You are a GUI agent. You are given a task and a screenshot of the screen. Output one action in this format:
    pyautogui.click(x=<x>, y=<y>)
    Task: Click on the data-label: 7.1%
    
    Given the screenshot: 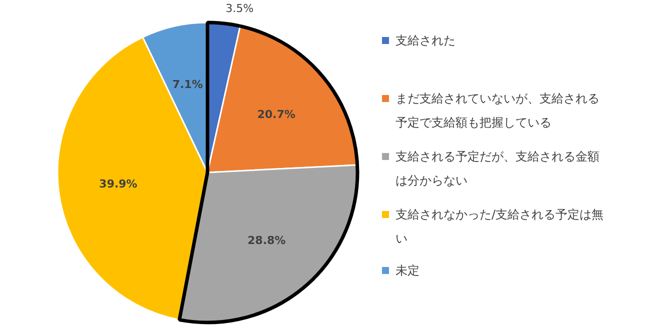 What is the action you would take?
    pyautogui.click(x=187, y=85)
    